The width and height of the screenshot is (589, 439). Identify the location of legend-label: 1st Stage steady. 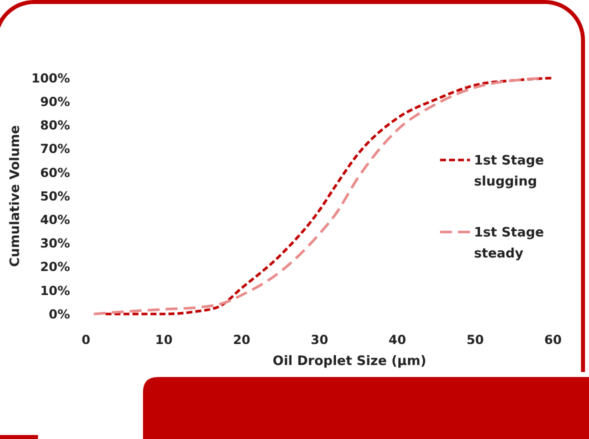
(509, 244).